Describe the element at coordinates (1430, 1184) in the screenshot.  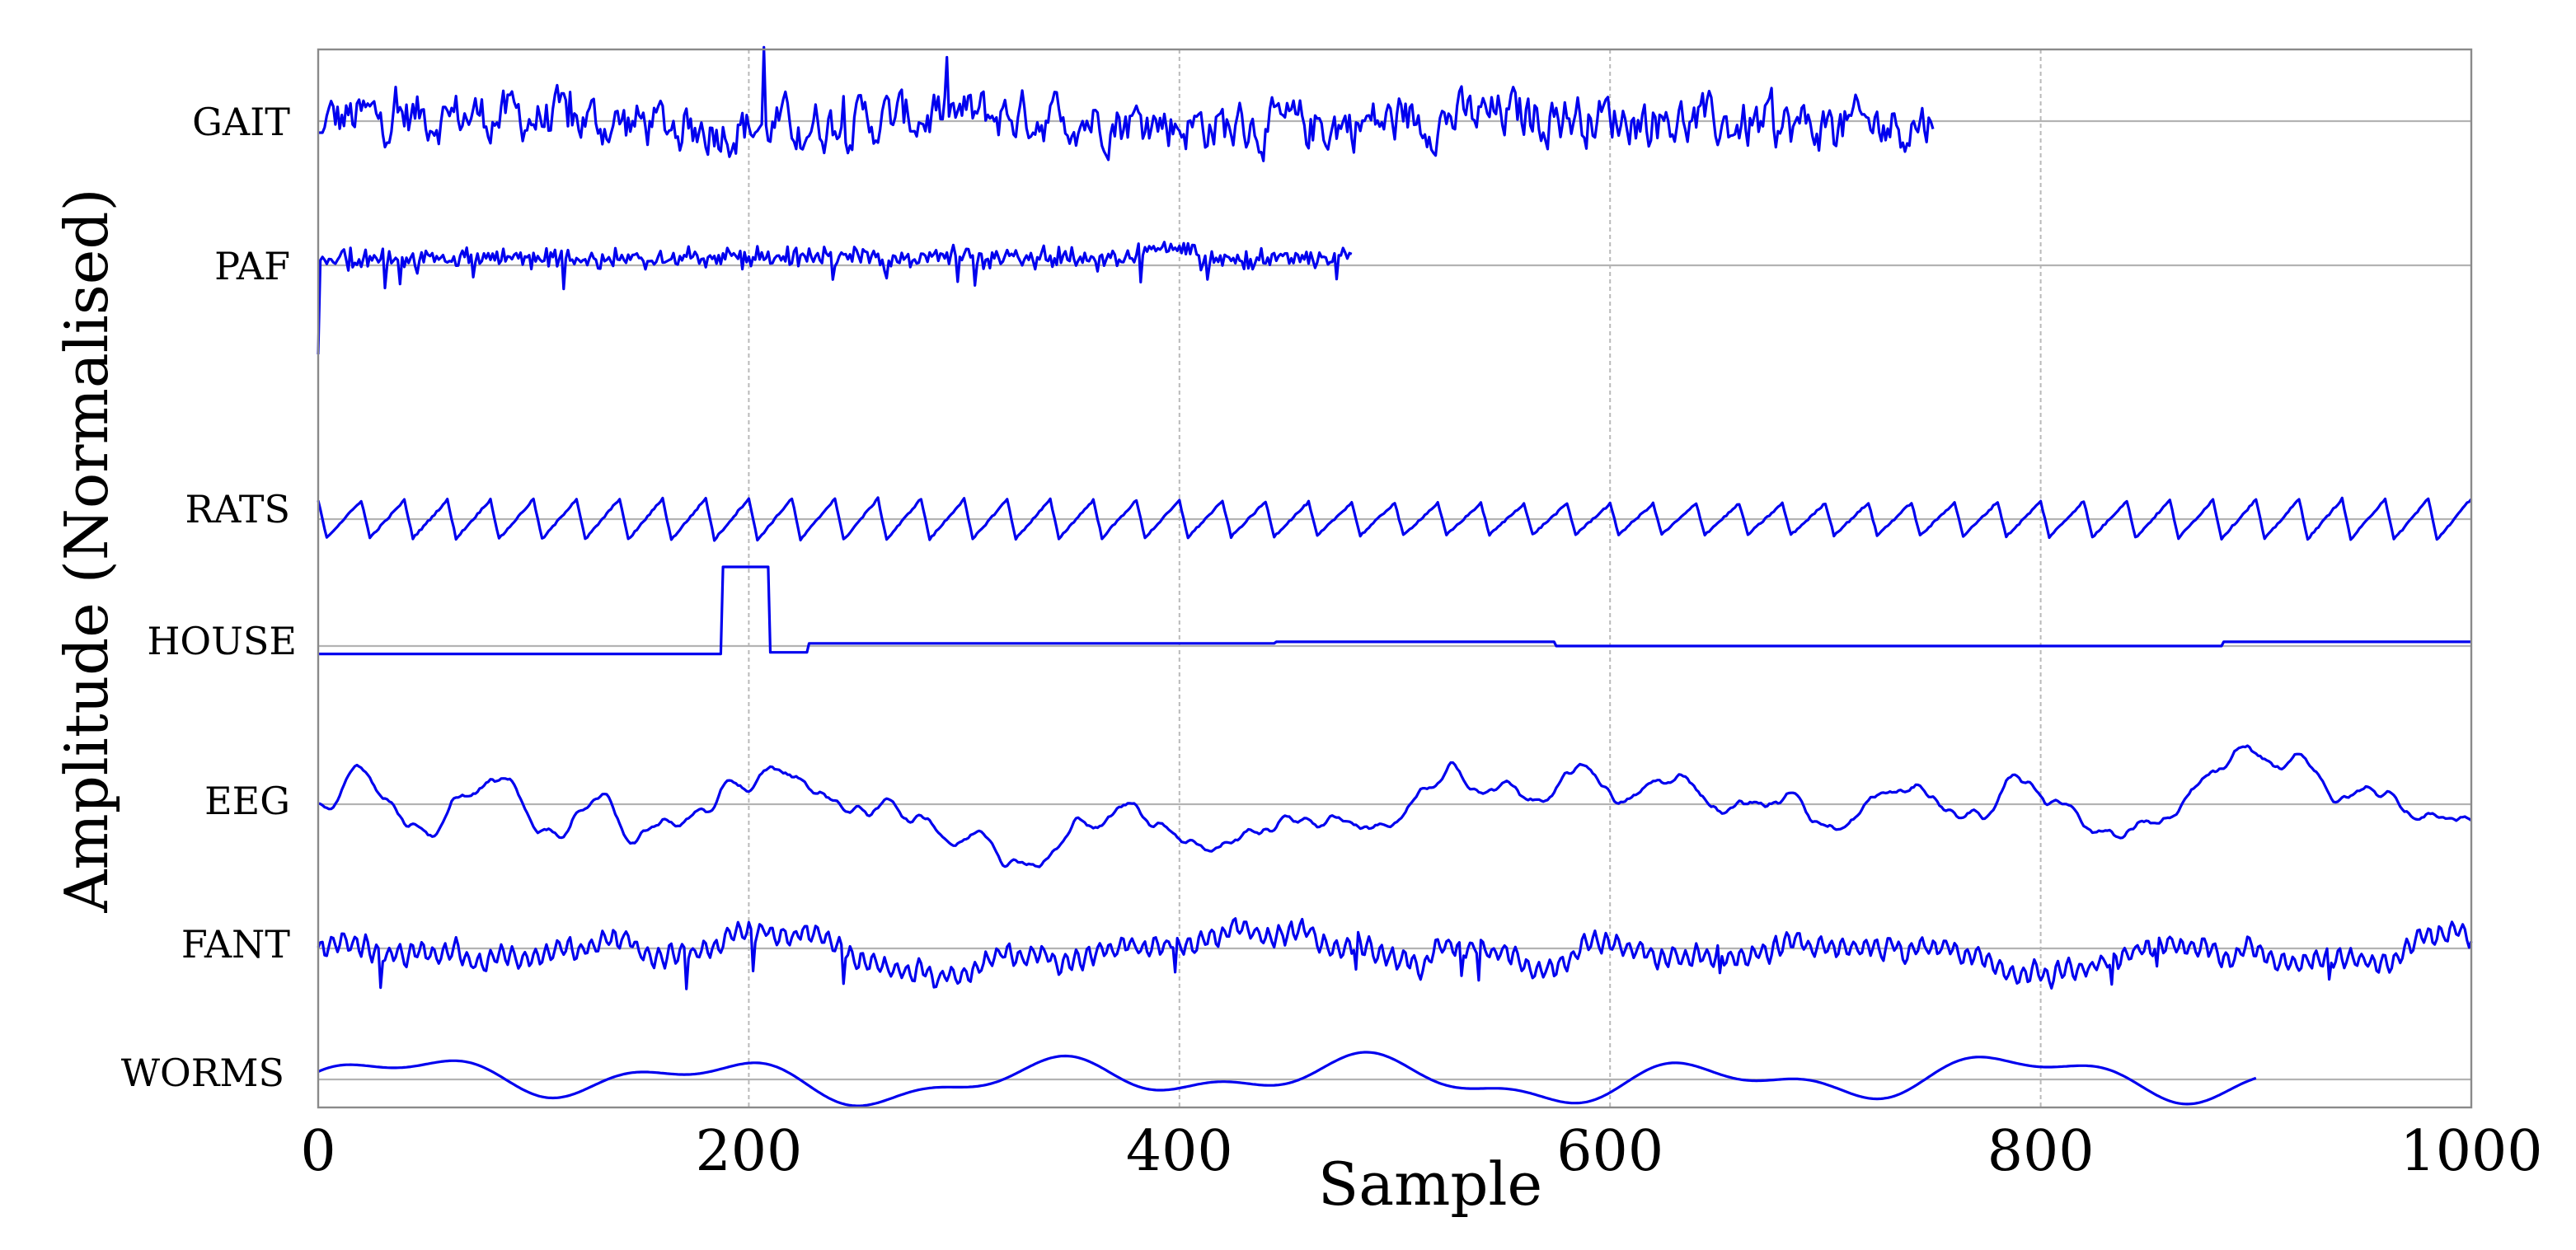
I see `x-axis-title: Sample` at that location.